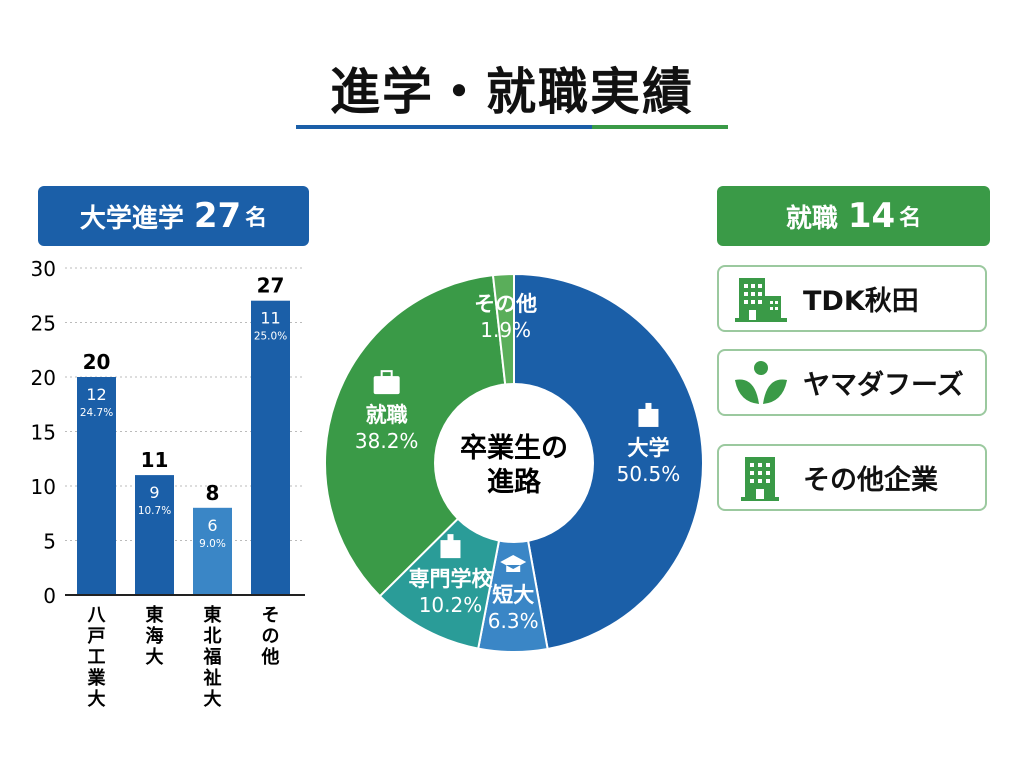 The height and width of the screenshot is (765, 1024). I want to click on slice-percent: 10.2%, so click(451, 605).